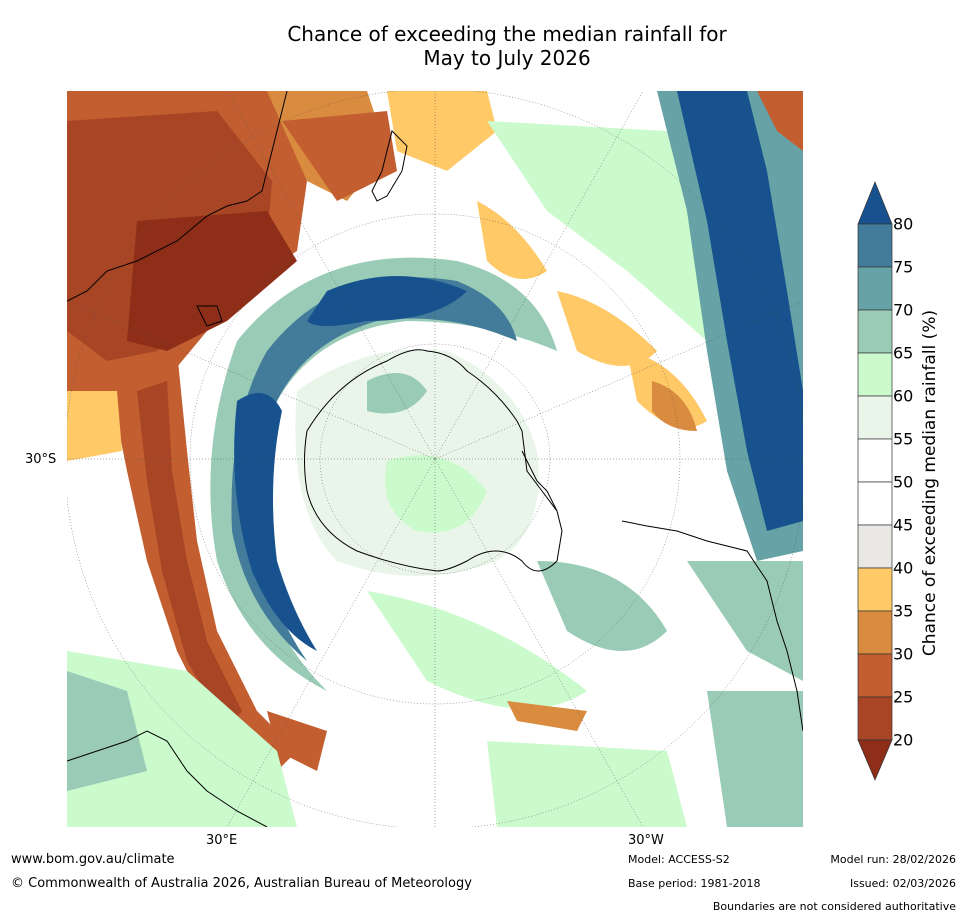 The image size is (965, 919). I want to click on colorbar-tick-75: 75, so click(903, 267).